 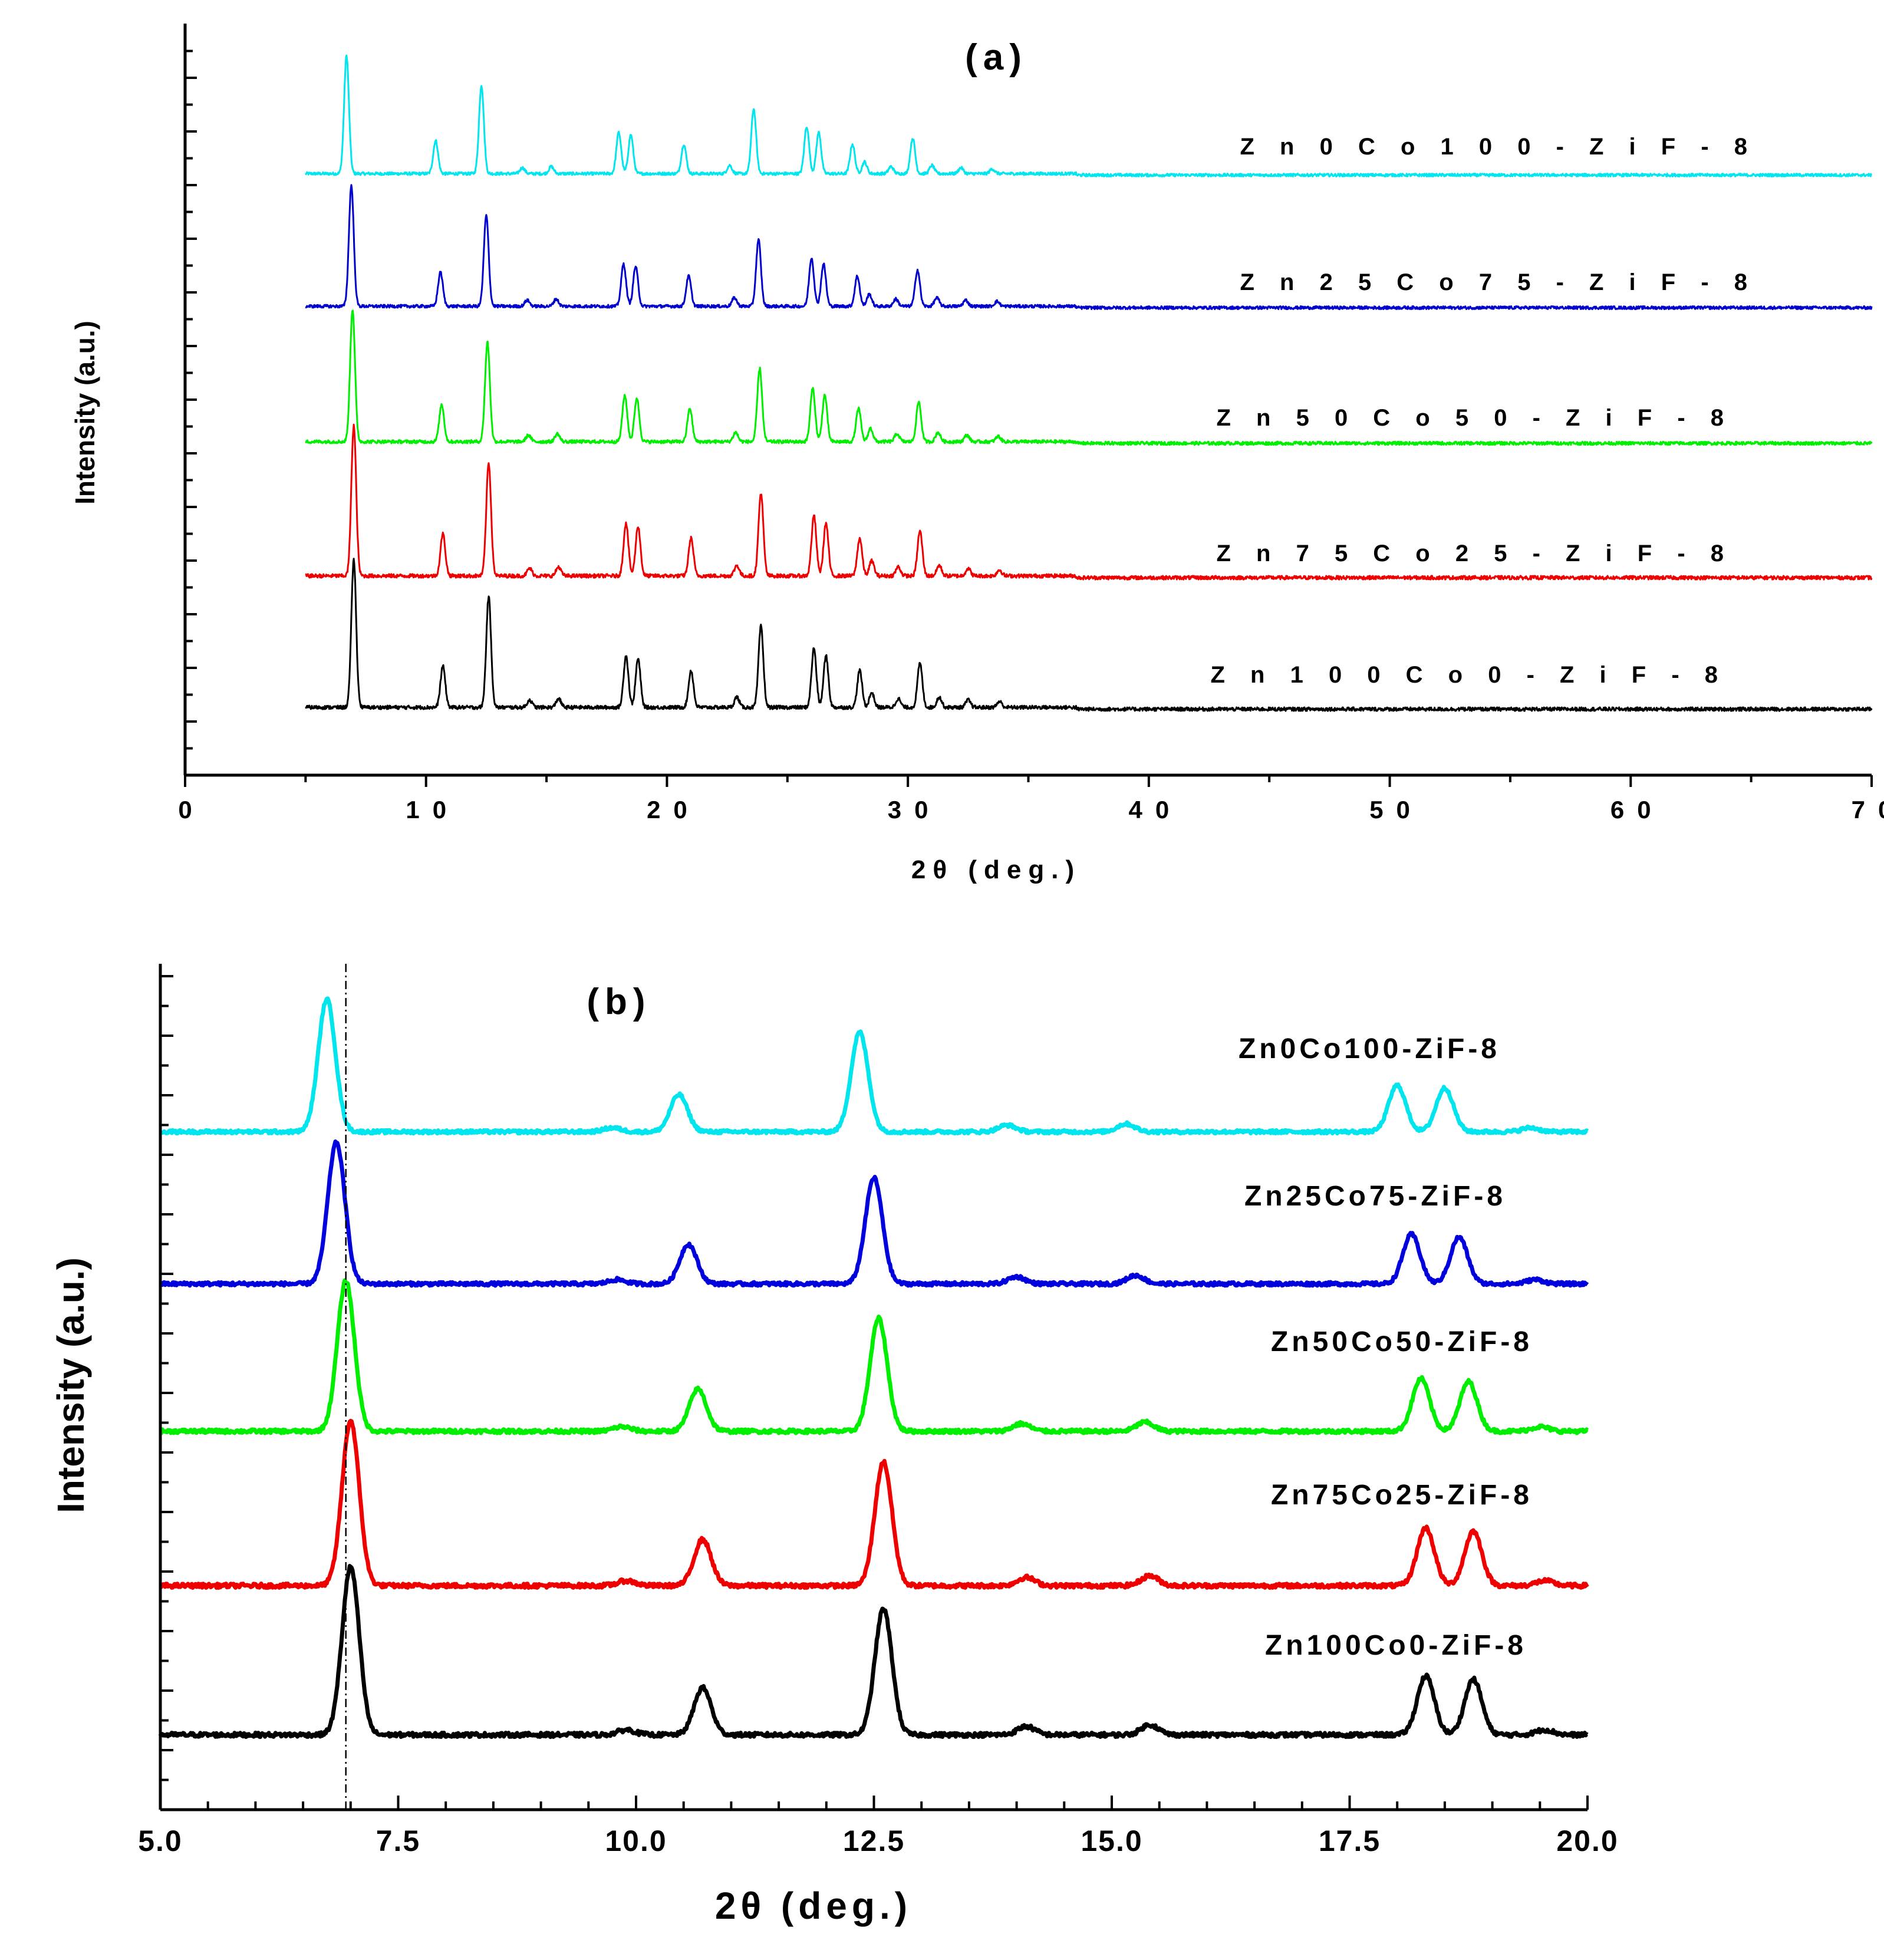 I want to click on panel-a-y-ticks, so click(x=191, y=413).